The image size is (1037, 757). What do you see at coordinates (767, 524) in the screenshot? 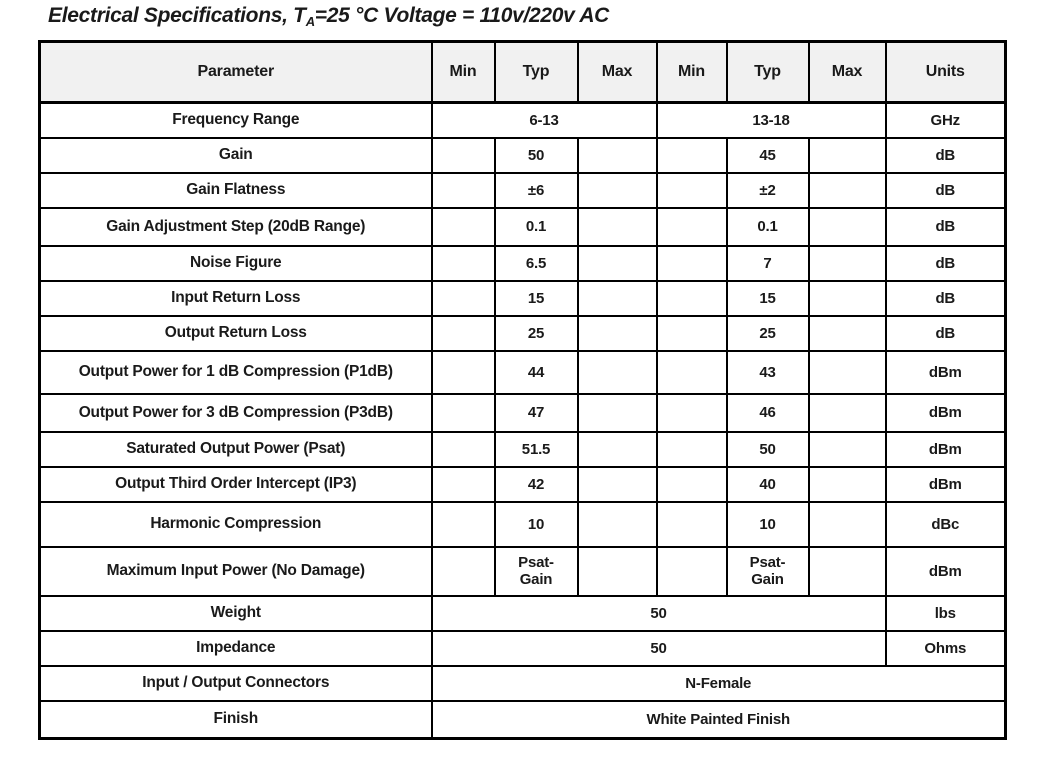
I see `value-cell: 10` at bounding box center [767, 524].